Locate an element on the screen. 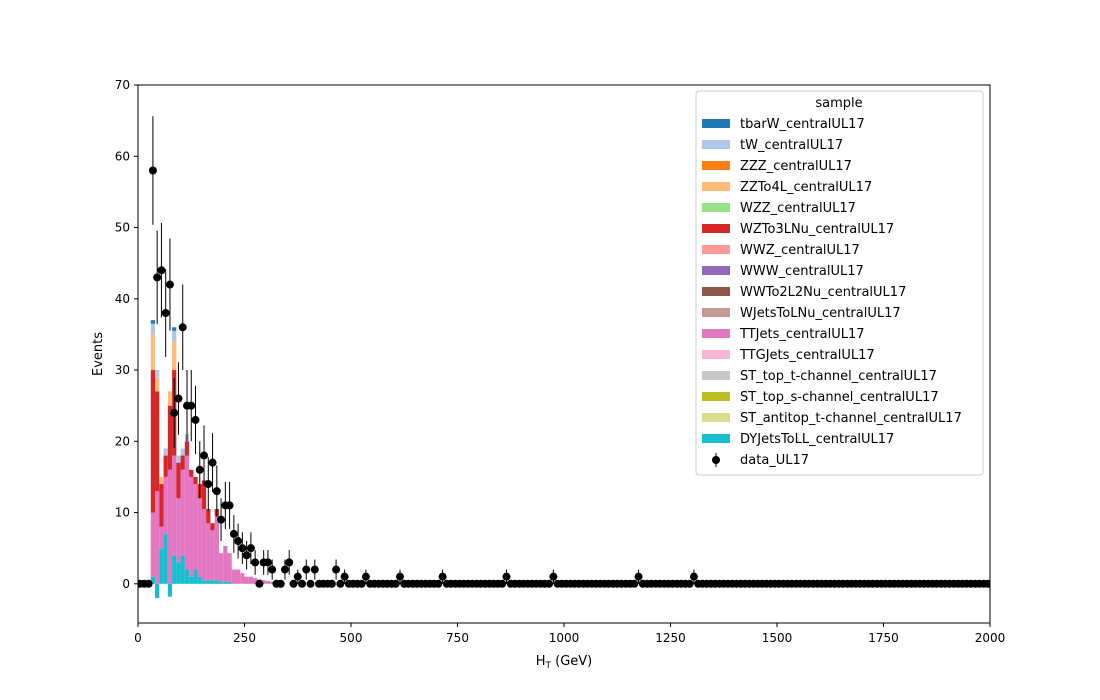  x-tick-label: 0 is located at coordinates (138, 638).